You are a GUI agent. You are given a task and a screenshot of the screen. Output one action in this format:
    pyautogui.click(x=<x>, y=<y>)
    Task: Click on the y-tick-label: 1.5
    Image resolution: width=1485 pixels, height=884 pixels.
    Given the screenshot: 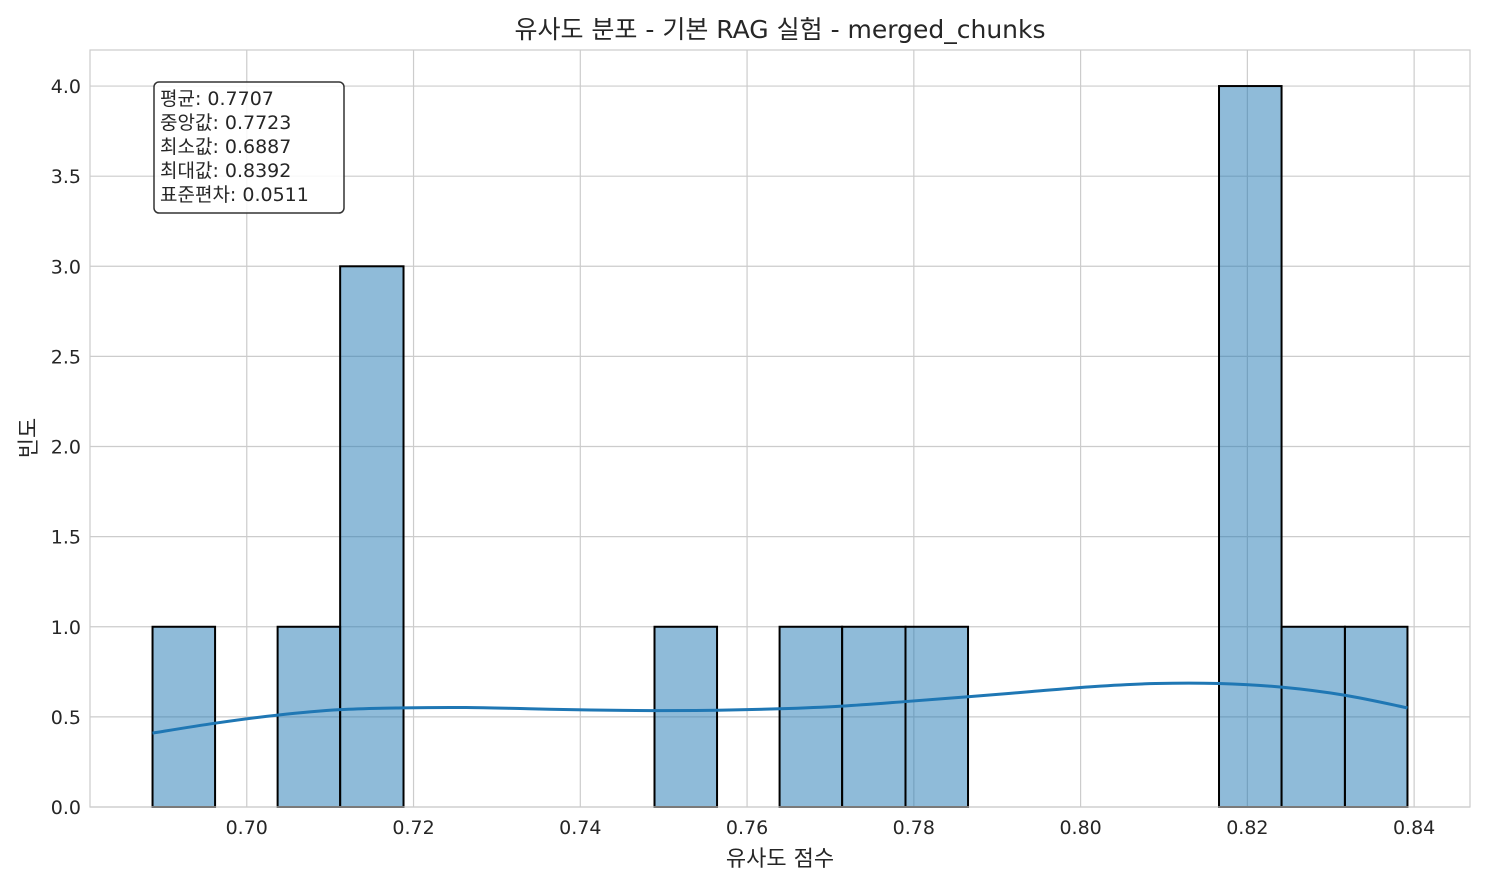 What is the action you would take?
    pyautogui.click(x=66, y=538)
    